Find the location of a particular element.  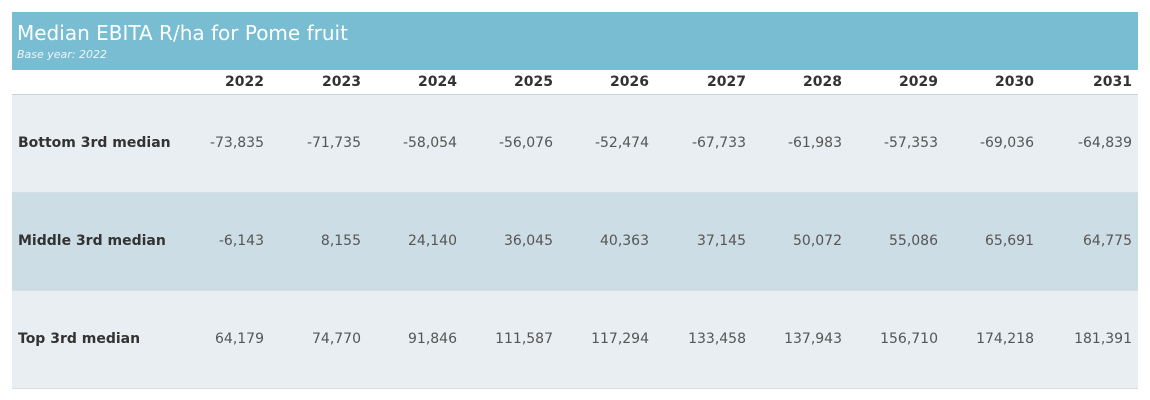

table-cell: -6,143 is located at coordinates (241, 241).